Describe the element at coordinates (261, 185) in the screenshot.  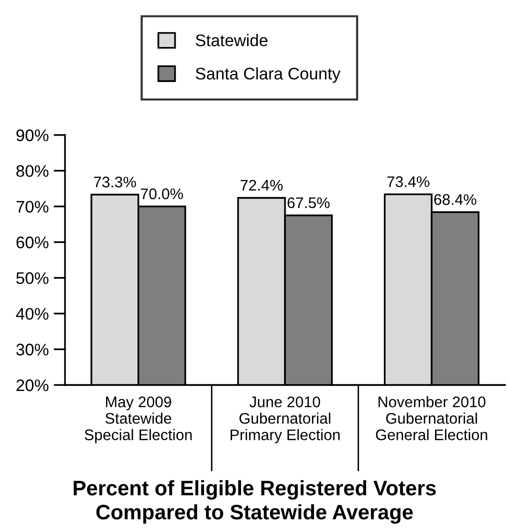
I see `data-label: 72.4%` at that location.